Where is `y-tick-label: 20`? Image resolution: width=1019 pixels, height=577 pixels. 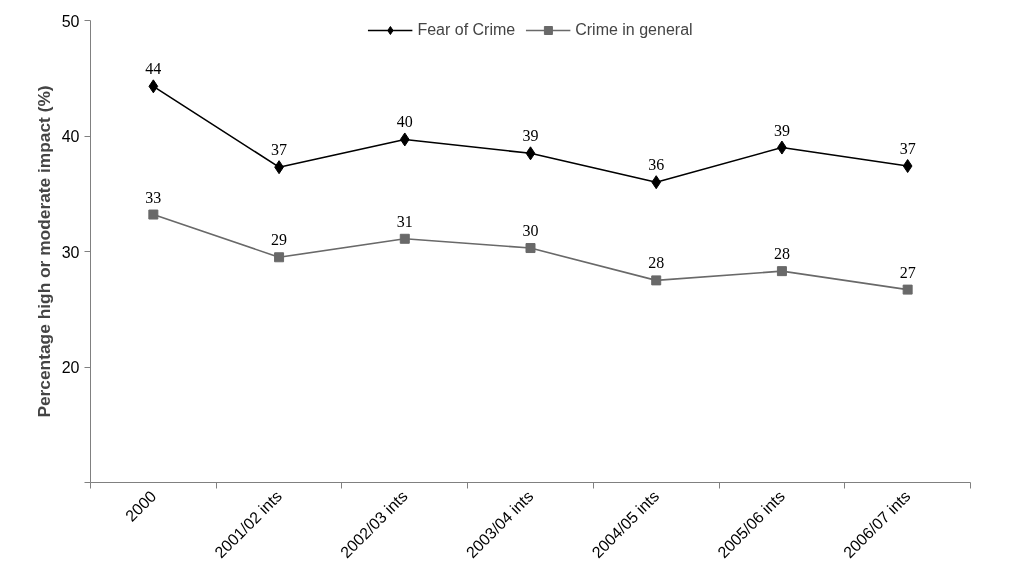
y-tick-label: 20 is located at coordinates (70, 367).